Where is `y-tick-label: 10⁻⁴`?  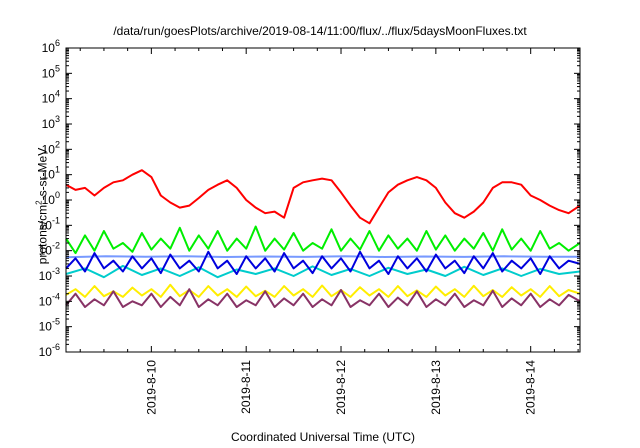 y-tick-label: 10⁻⁴ is located at coordinates (49, 299).